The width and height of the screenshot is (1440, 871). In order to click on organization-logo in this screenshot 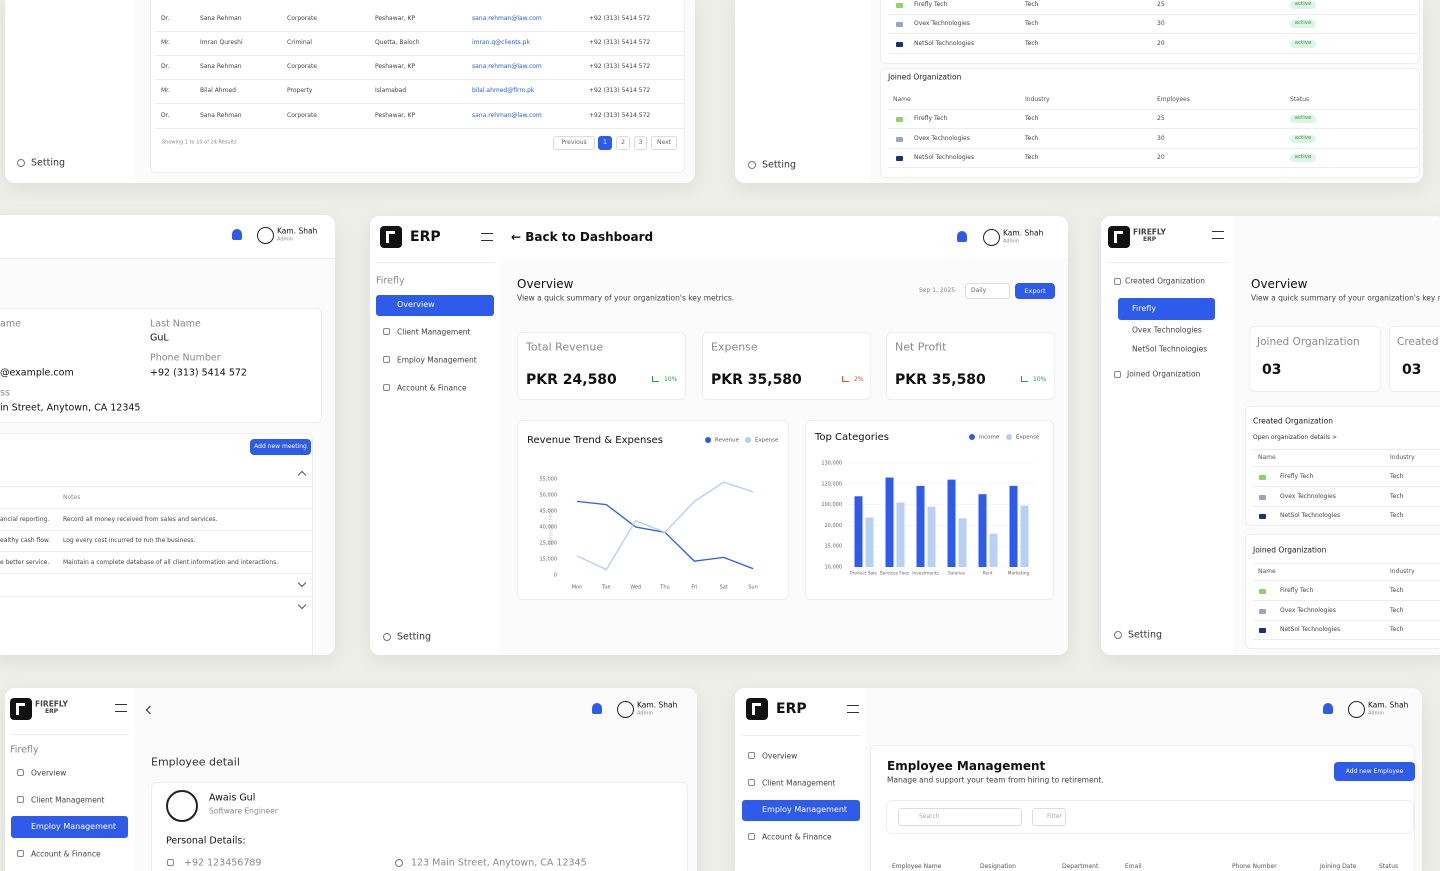, I will do `click(899, 139)`.